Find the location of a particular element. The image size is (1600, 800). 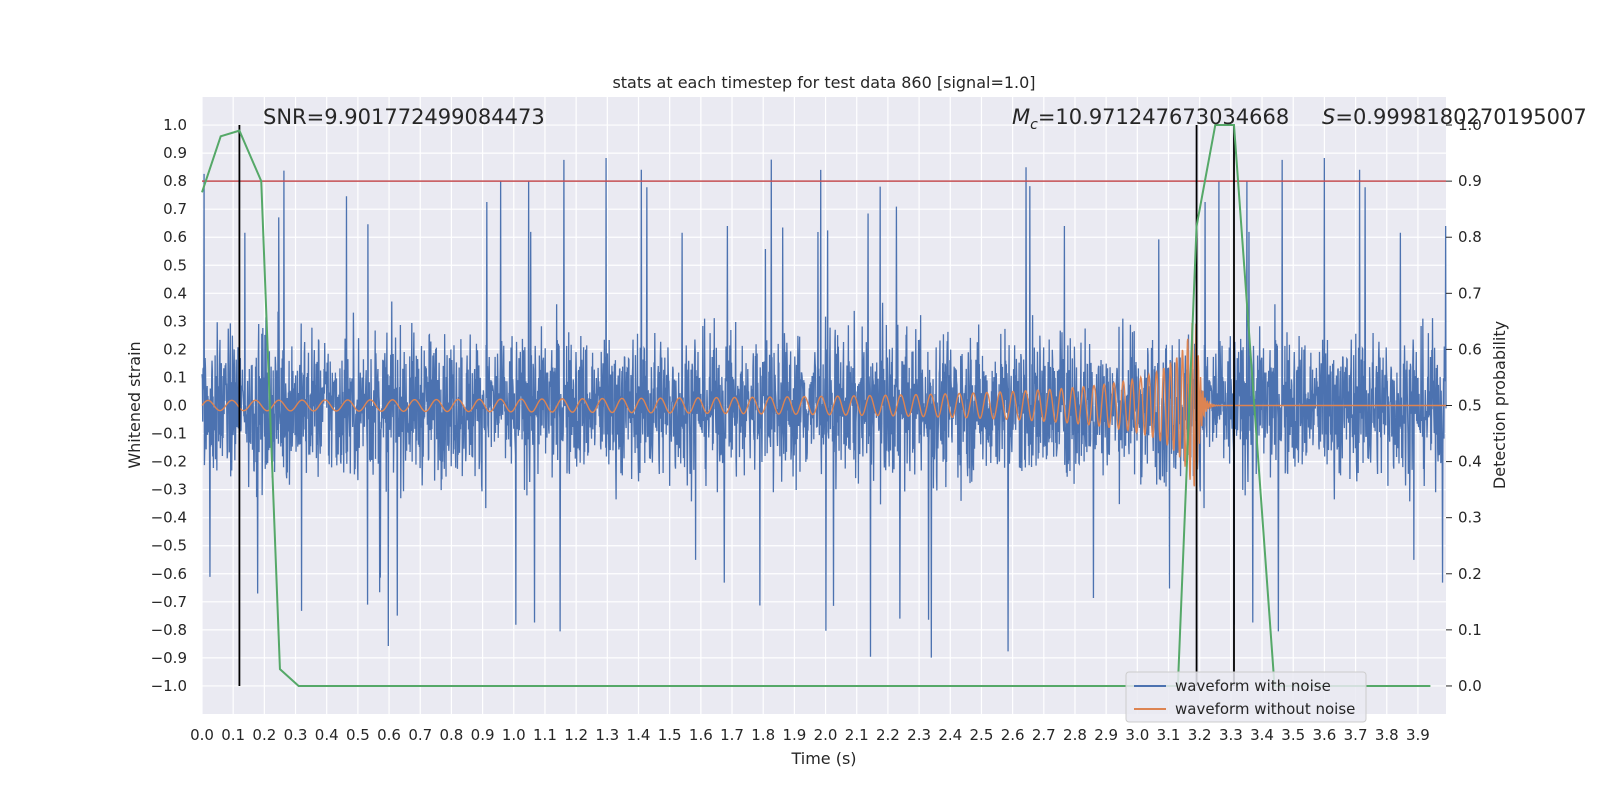

y2-tick-label: 0.6 is located at coordinates (1470, 349).